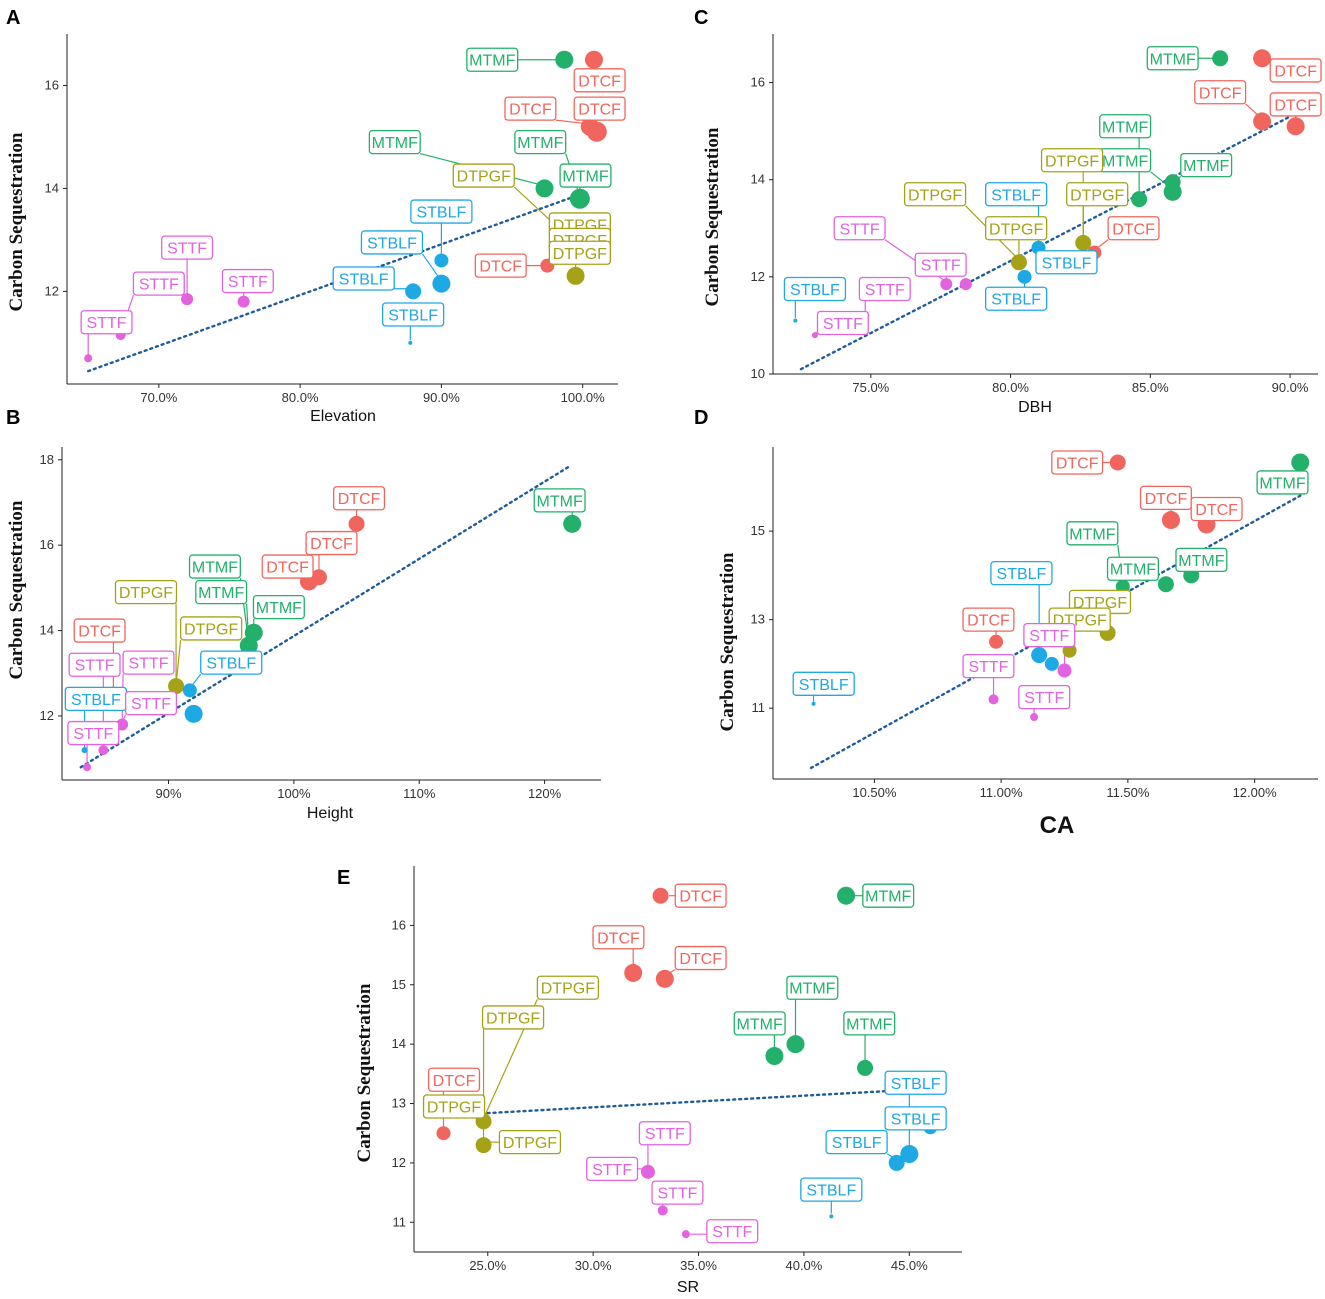 The width and height of the screenshot is (1325, 1299). What do you see at coordinates (758, 619) in the screenshot?
I see `panel-d-y-tick-label: 13` at bounding box center [758, 619].